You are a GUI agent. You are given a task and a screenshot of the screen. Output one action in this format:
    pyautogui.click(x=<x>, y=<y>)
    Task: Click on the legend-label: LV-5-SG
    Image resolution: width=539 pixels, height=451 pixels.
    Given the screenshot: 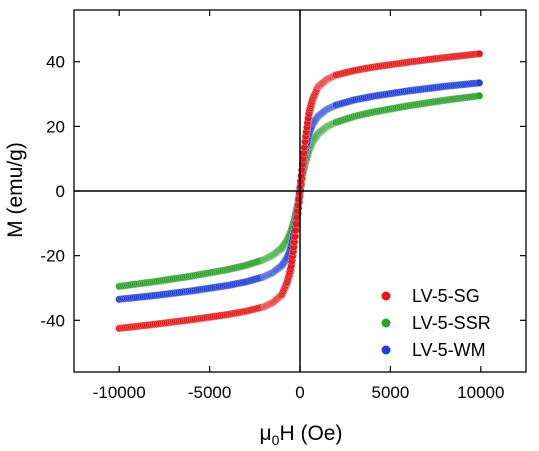 What is the action you would take?
    pyautogui.click(x=446, y=296)
    